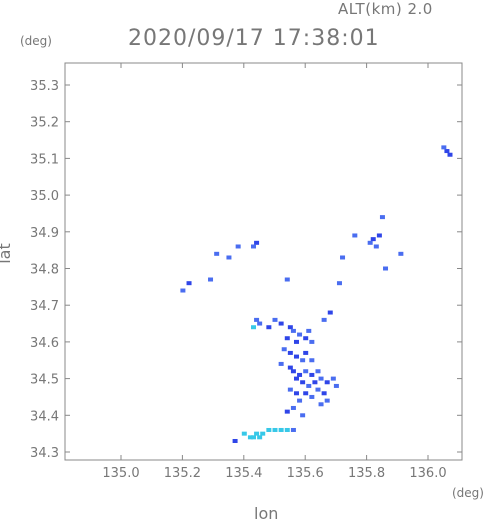  I want to click on y-tick-label: 35.3, so click(44, 86).